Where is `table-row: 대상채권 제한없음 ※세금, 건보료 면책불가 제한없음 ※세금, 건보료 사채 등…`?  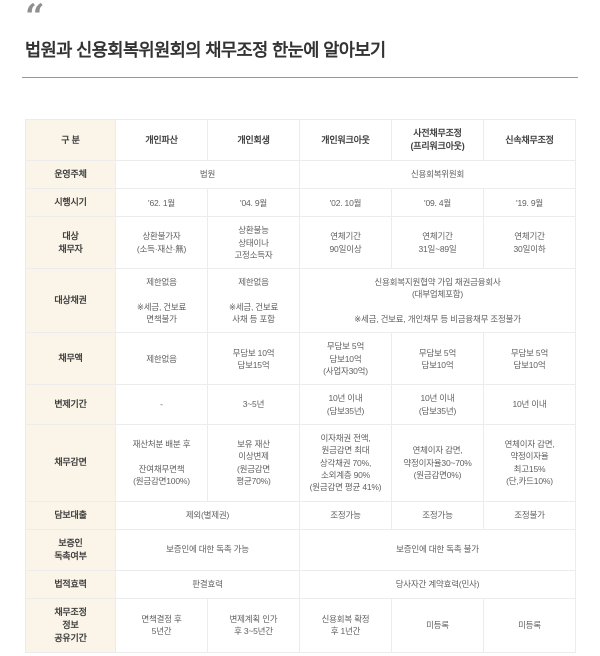
table-row: 대상채권 제한없음 ※세금, 건보료 면책불가 제한없음 ※세금, 건보료 사채 등… is located at coordinates (300, 301).